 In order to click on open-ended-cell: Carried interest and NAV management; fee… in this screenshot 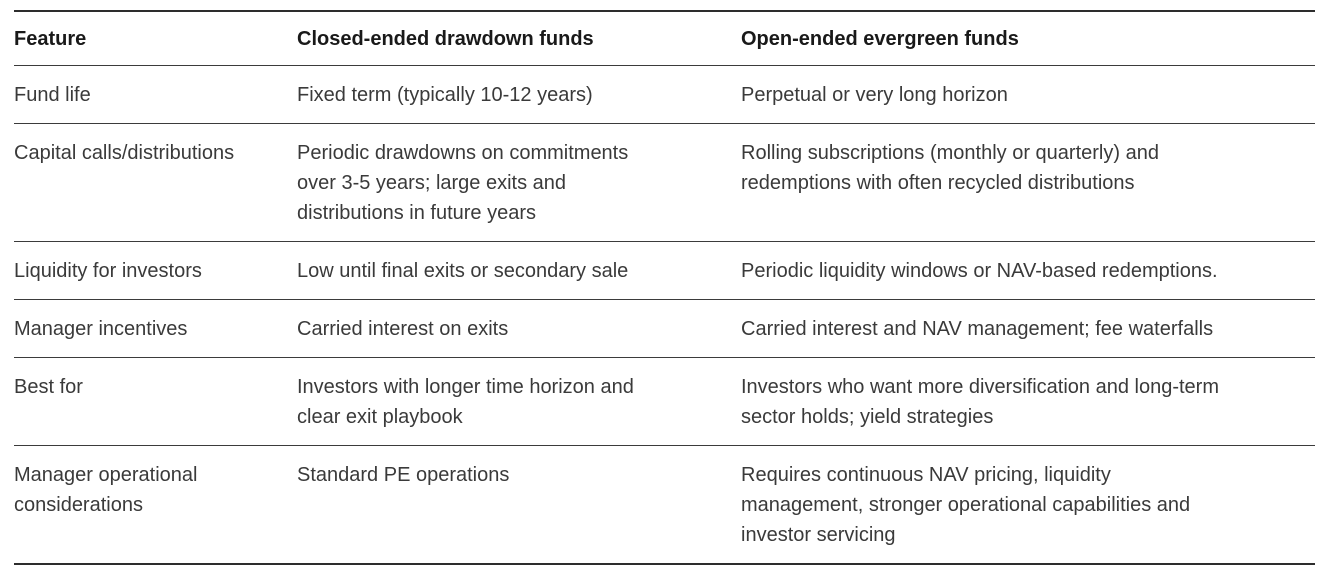, I will do `click(1028, 328)`.